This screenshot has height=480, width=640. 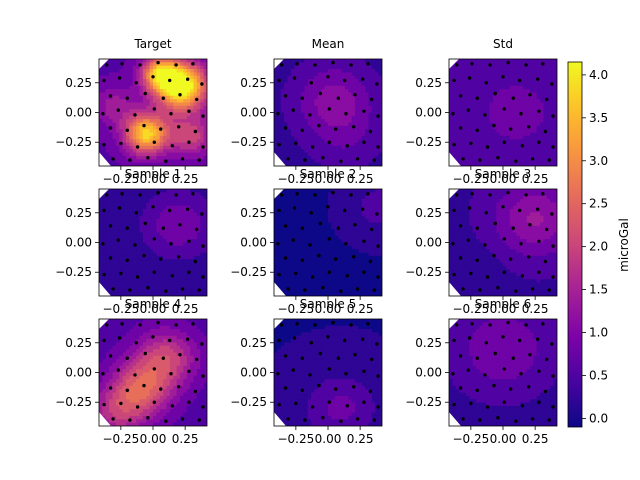 I want to click on panel-title: Sample 2, so click(x=328, y=174).